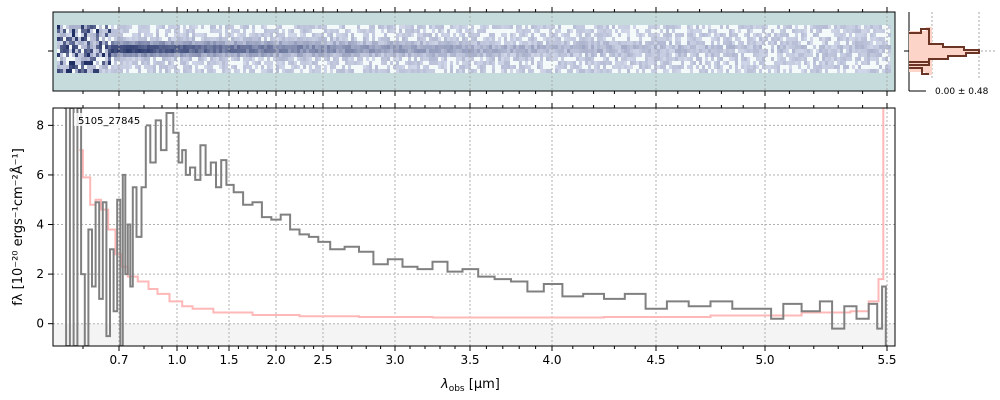  Describe the element at coordinates (394, 360) in the screenshot. I see `x-tick-label: 3.0` at that location.